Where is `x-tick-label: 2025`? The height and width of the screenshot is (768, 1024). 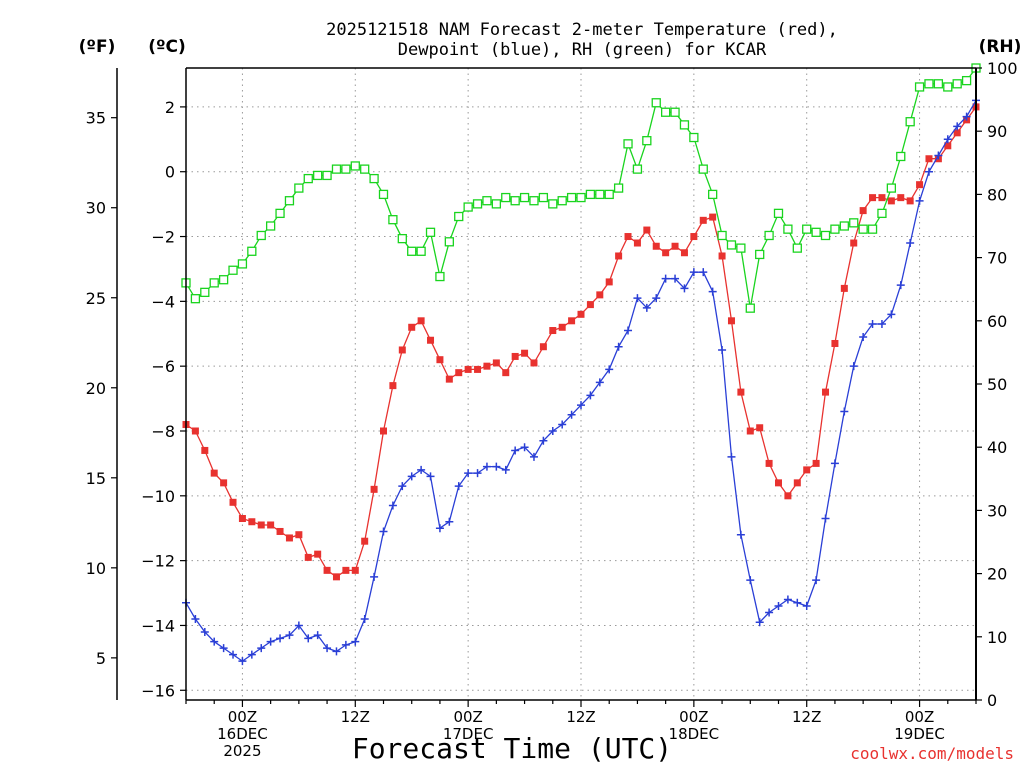 x-tick-label: 2025 is located at coordinates (242, 751).